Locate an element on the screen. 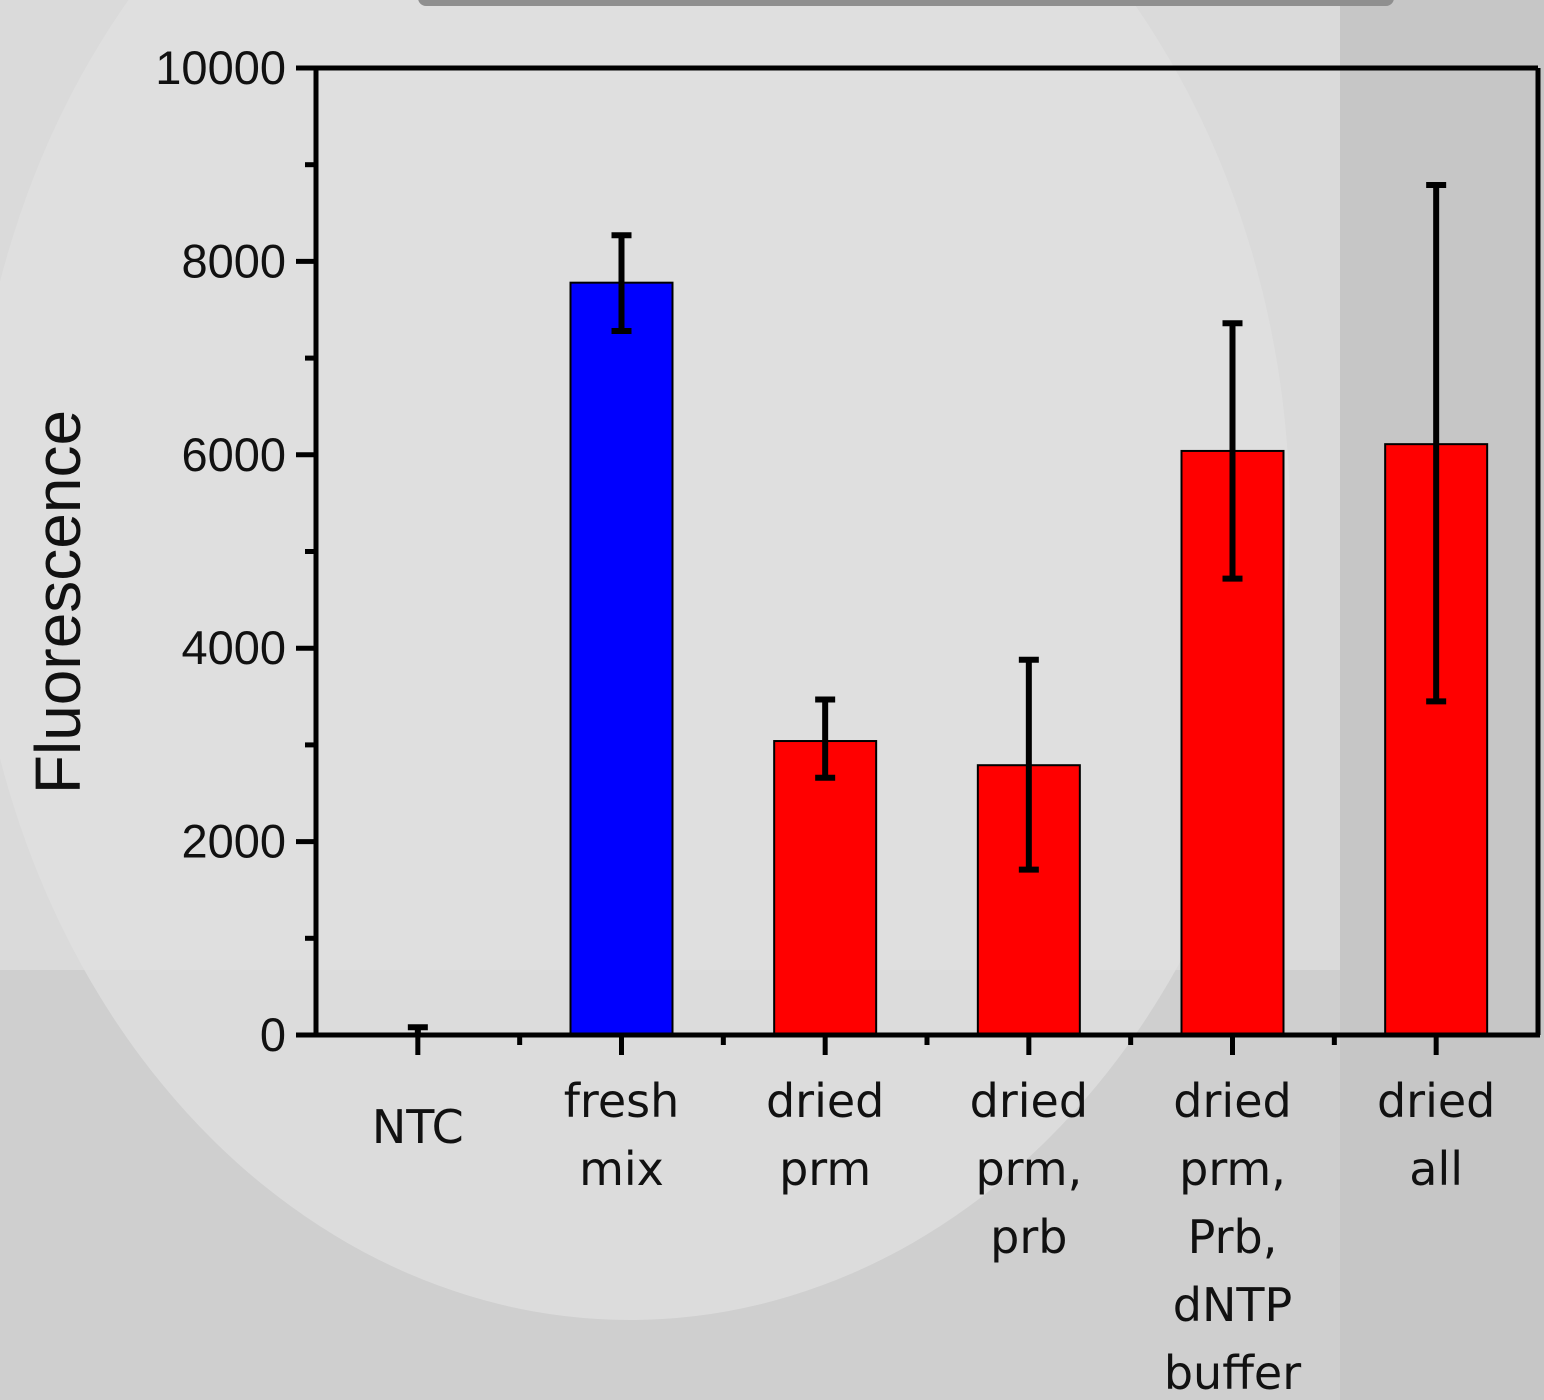 This screenshot has width=1544, height=1400. x-tick-label-line: NTC is located at coordinates (418, 1127).